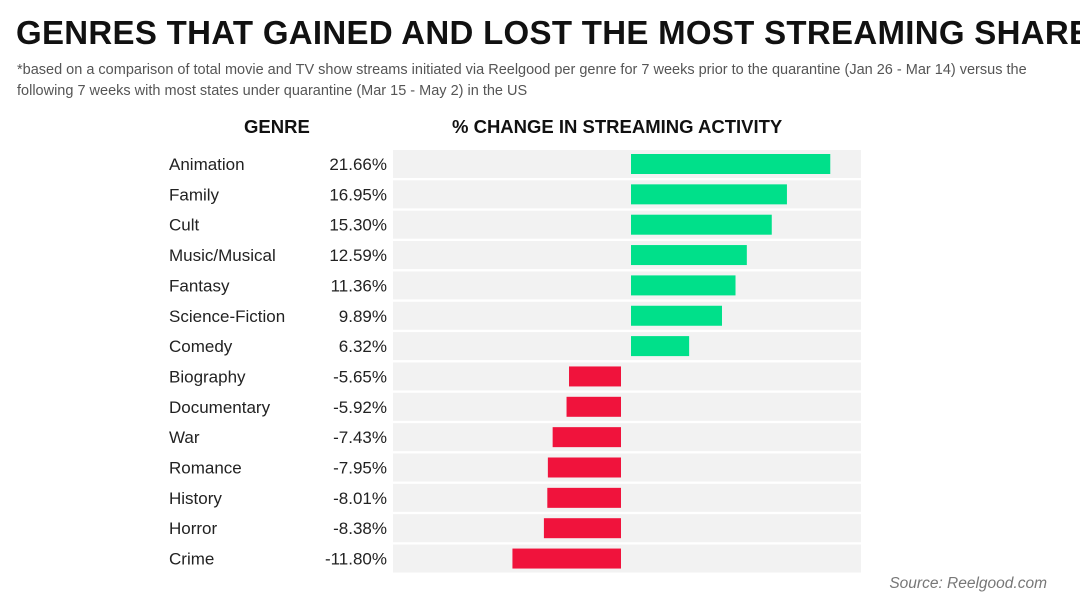  I want to click on value-label-comedy: 6.32%, so click(363, 346).